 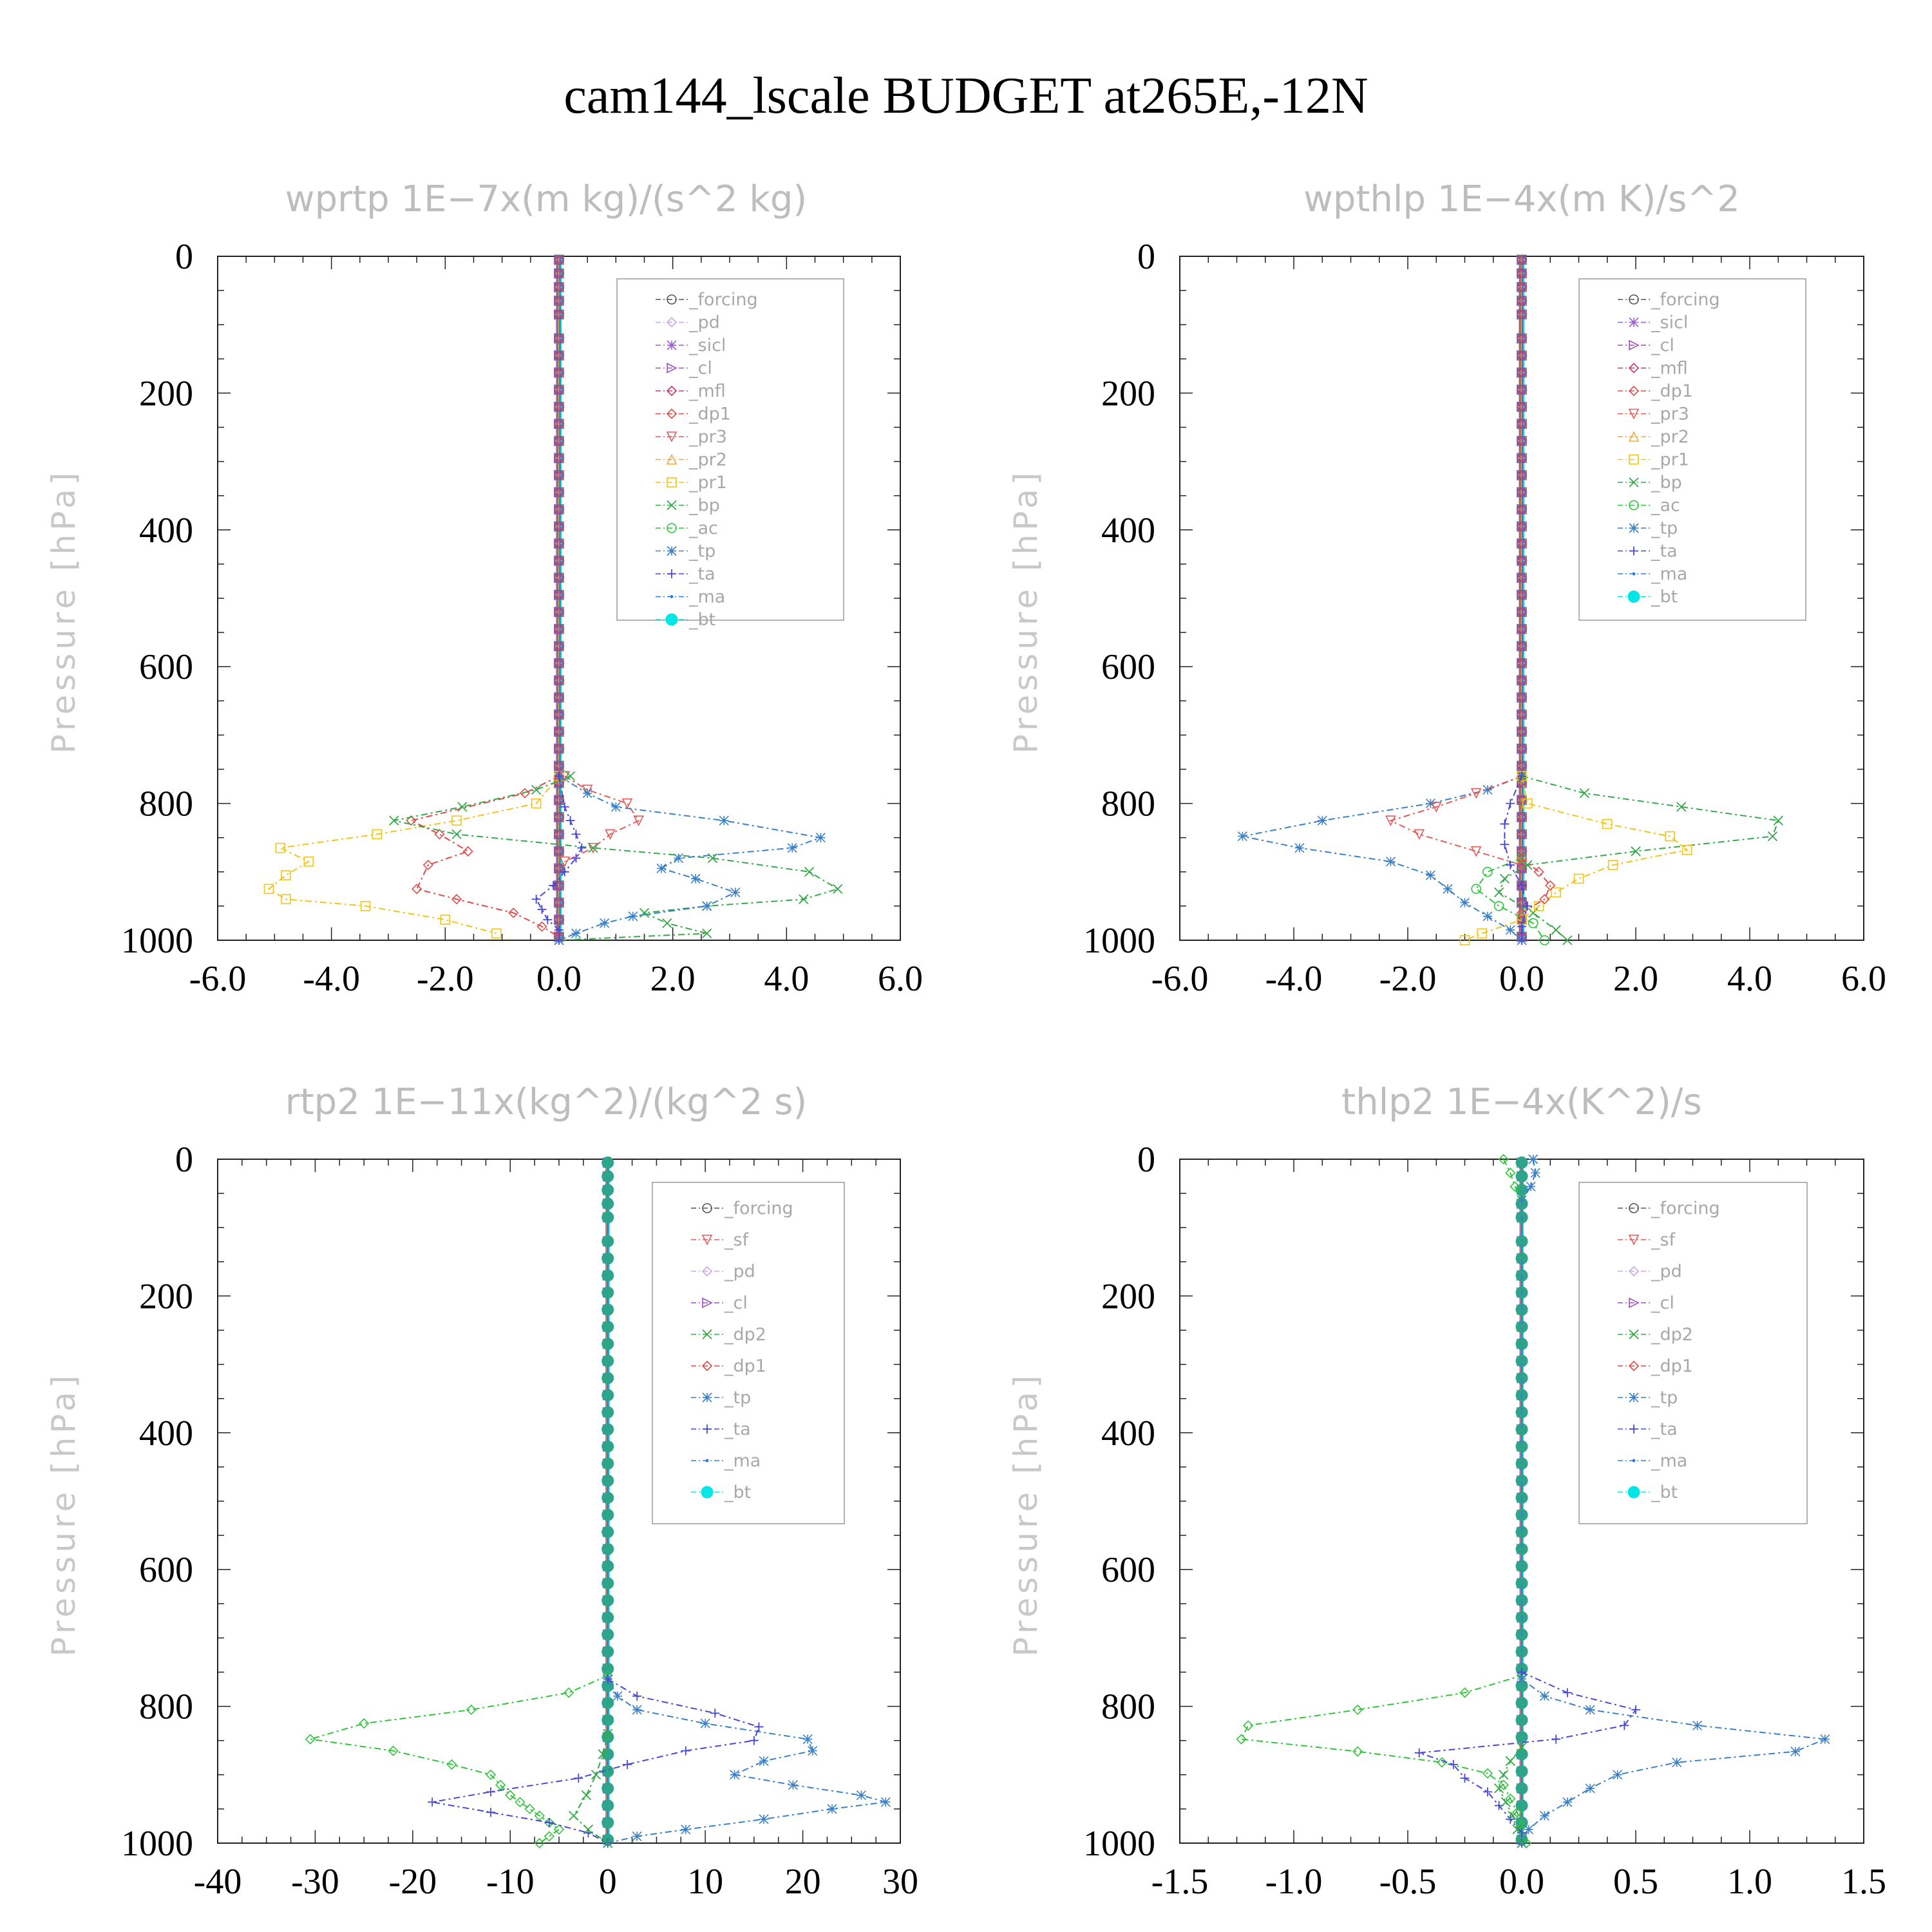 I want to click on x-tick-label: 30, so click(x=900, y=1882).